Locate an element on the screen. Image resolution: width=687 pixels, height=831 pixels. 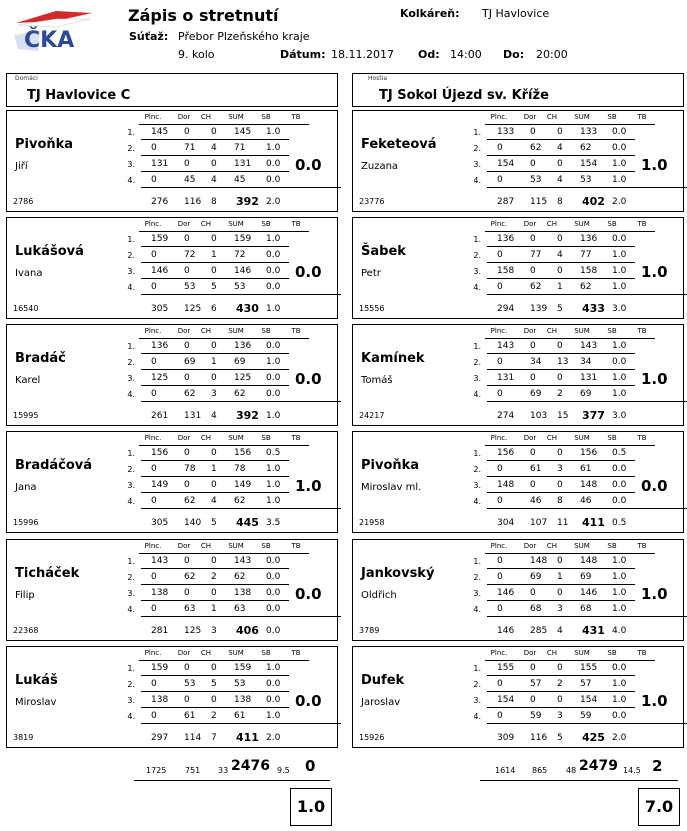
player-registration-number: 21958 is located at coordinates (372, 522).